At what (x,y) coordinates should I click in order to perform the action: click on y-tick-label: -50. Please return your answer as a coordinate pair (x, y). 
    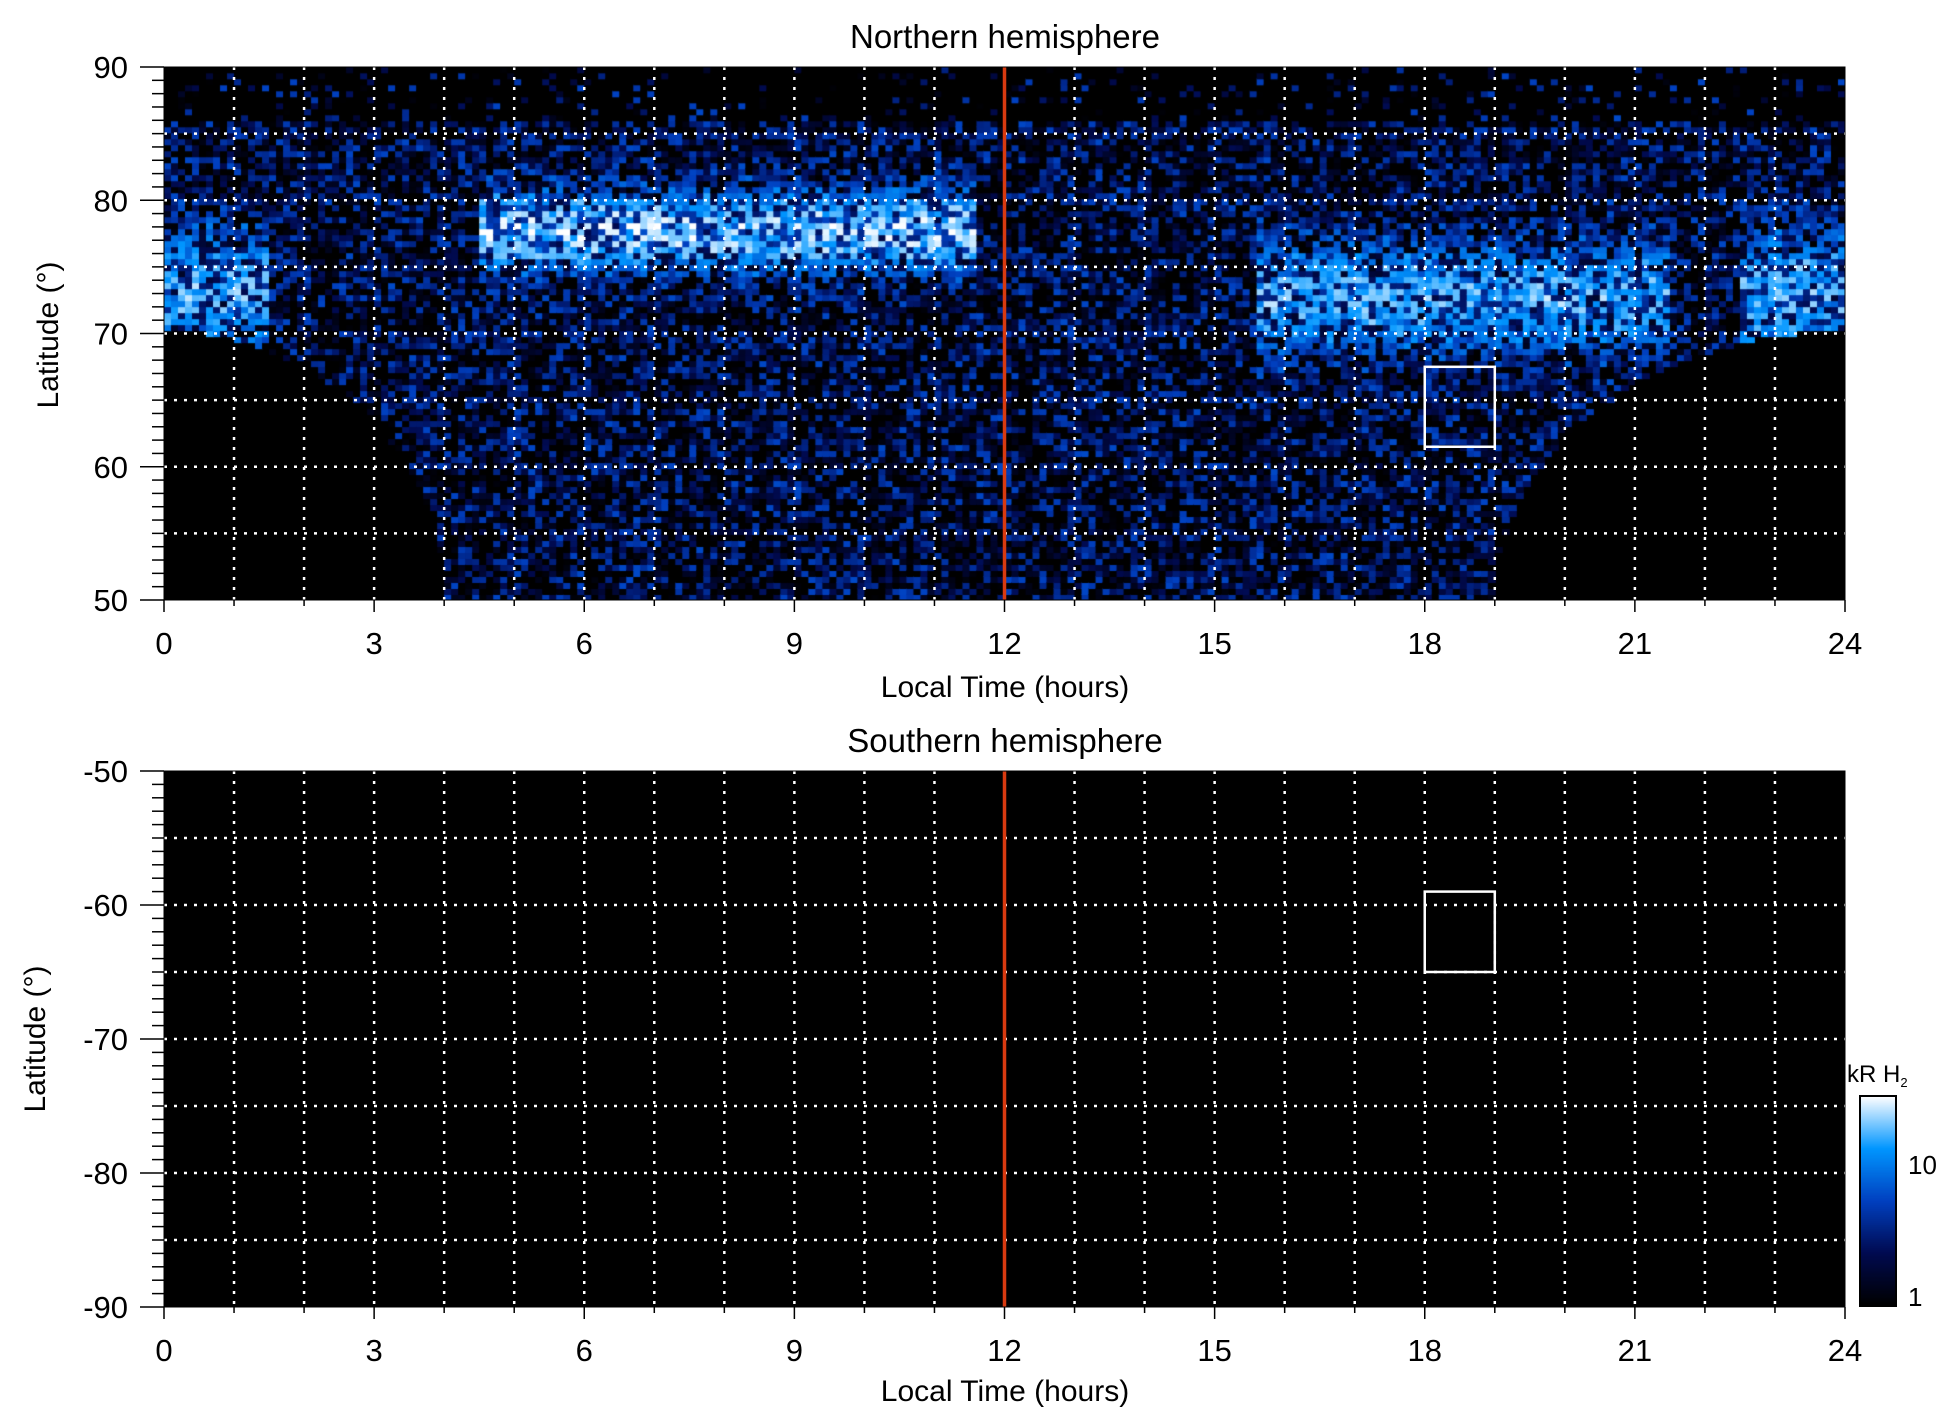
    Looking at the image, I should click on (105, 771).